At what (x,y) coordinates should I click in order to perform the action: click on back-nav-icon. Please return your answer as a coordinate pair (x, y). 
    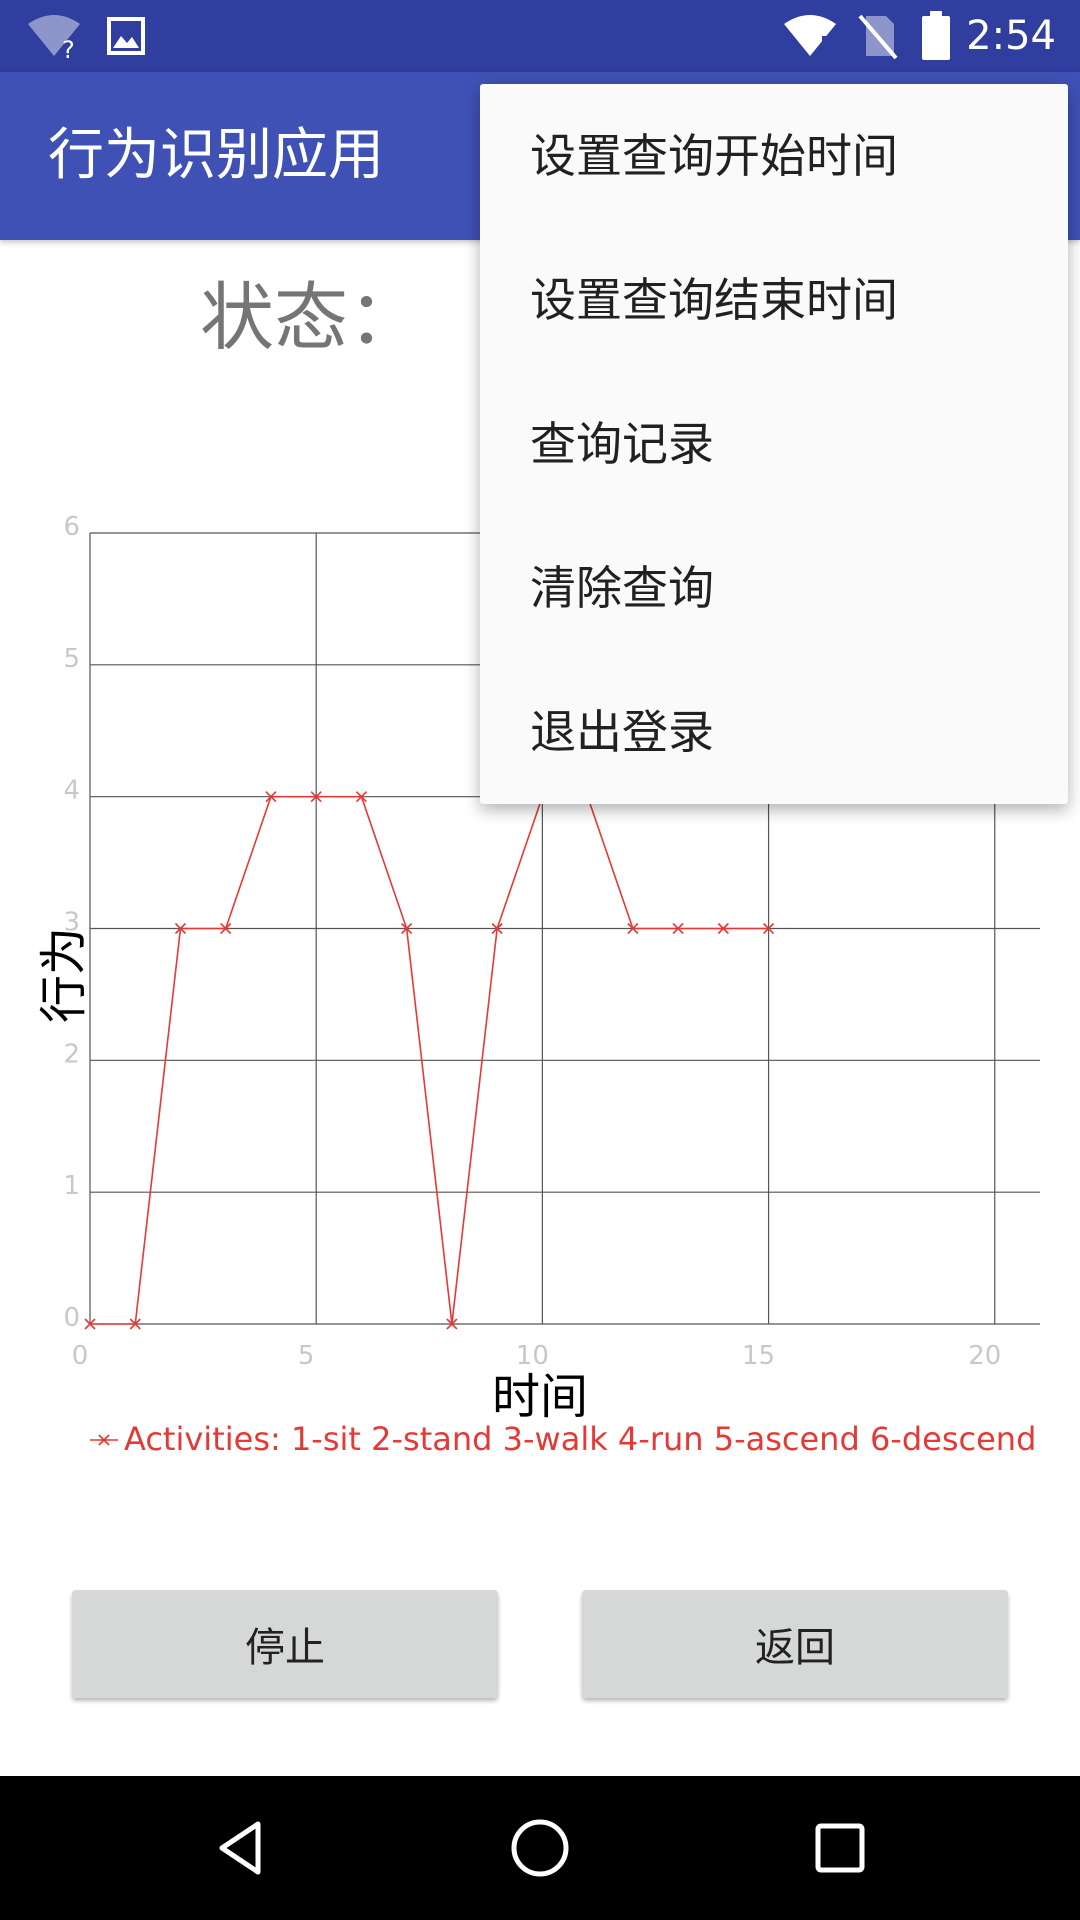
    Looking at the image, I should click on (240, 1848).